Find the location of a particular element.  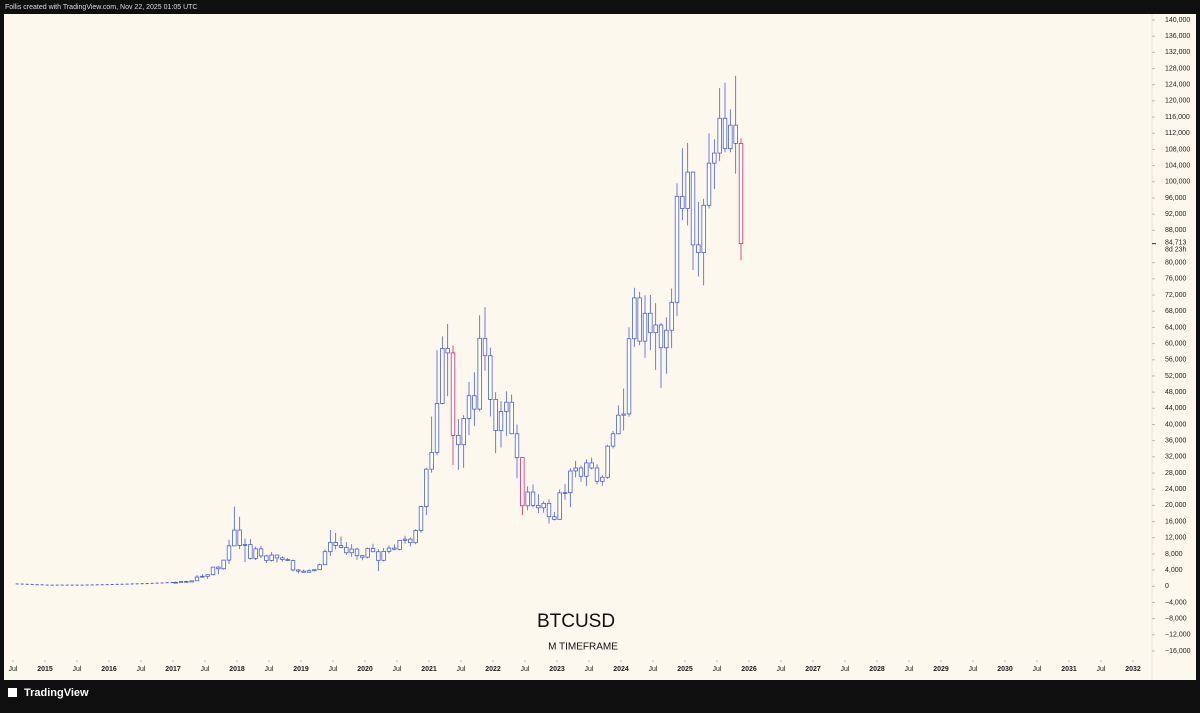

y-tick-label: 40,000 is located at coordinates (1176, 424).